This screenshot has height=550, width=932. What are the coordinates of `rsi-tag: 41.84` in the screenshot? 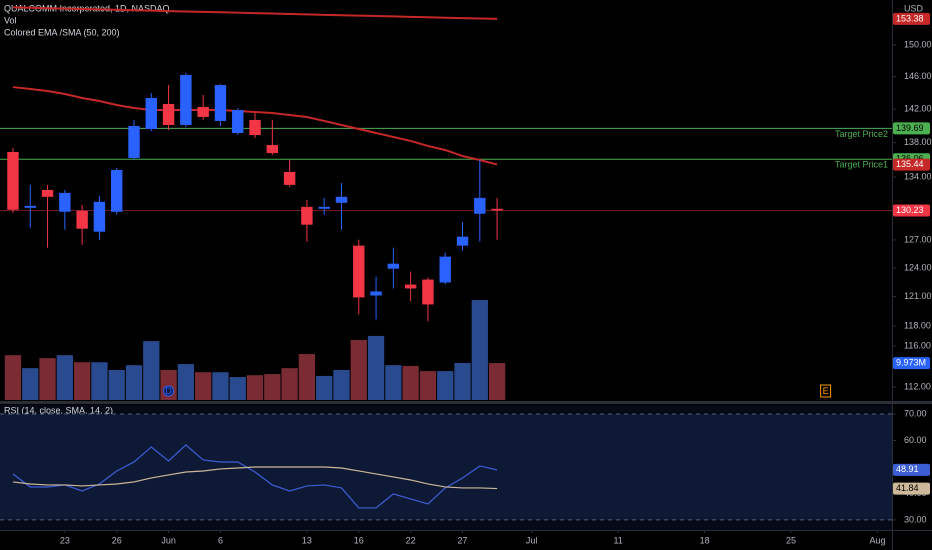 It's located at (907, 488).